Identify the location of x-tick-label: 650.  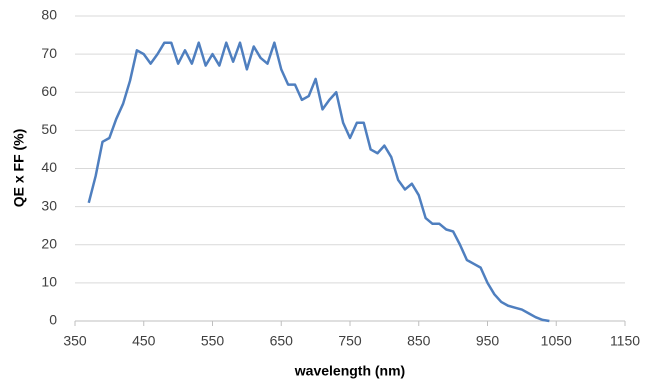
(282, 341).